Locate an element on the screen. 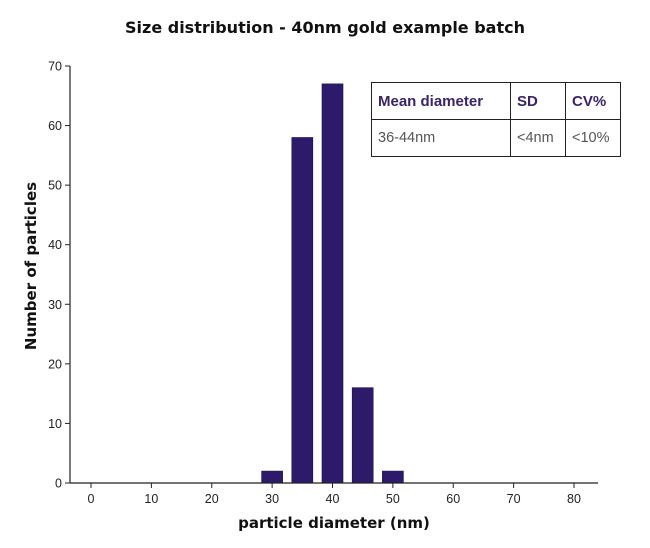 This screenshot has height=548, width=650. x-tick-label: 80 is located at coordinates (574, 499).